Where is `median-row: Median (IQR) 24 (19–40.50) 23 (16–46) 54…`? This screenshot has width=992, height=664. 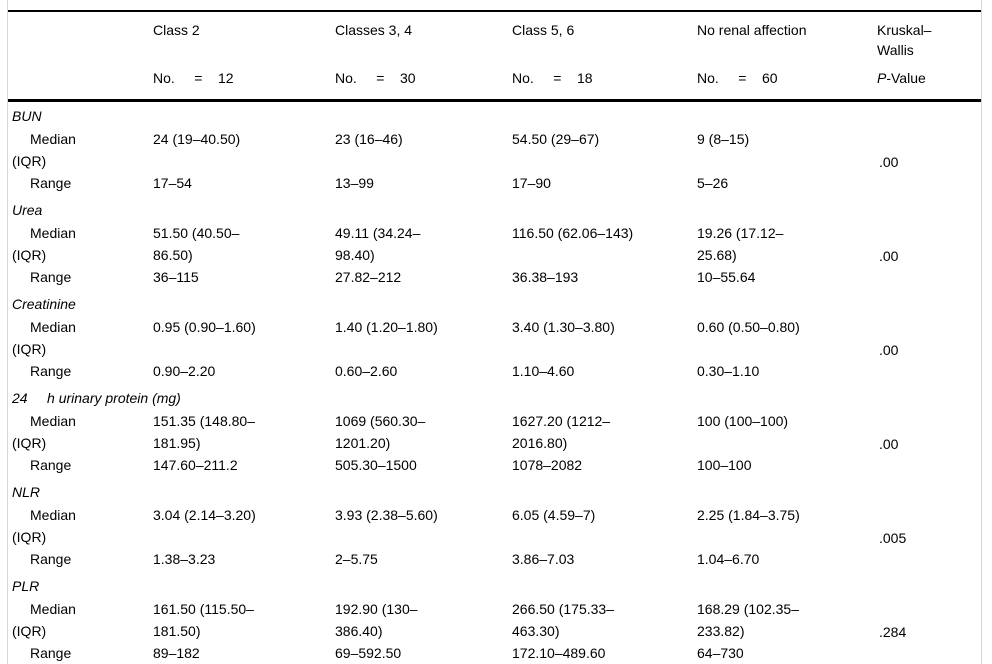 median-row: Median (IQR) 24 (19–40.50) 23 (16–46) 54… is located at coordinates (494, 150).